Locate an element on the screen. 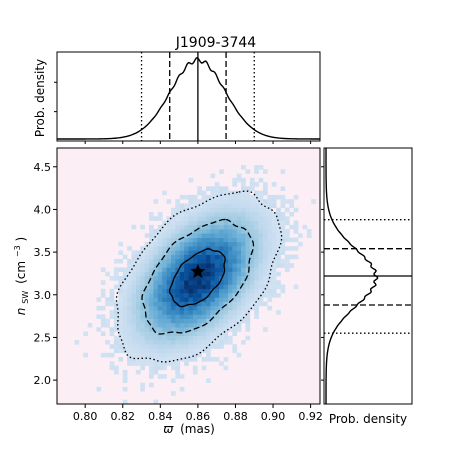 The image size is (456, 456). y-axis-label-subscript: SW is located at coordinates (25, 297).